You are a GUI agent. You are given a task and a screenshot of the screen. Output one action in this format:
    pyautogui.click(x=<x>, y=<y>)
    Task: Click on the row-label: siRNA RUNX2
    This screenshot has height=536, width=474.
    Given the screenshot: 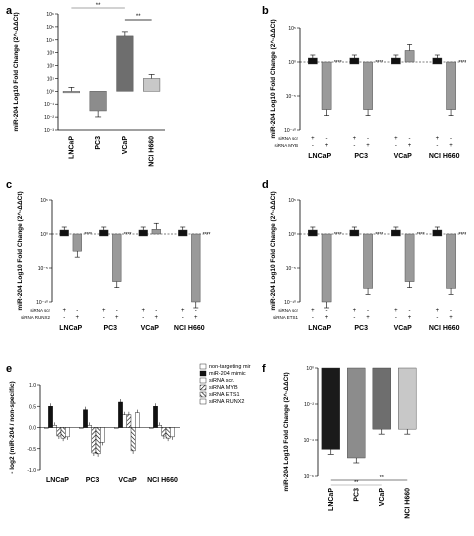 What is the action you would take?
    pyautogui.click(x=36, y=317)
    